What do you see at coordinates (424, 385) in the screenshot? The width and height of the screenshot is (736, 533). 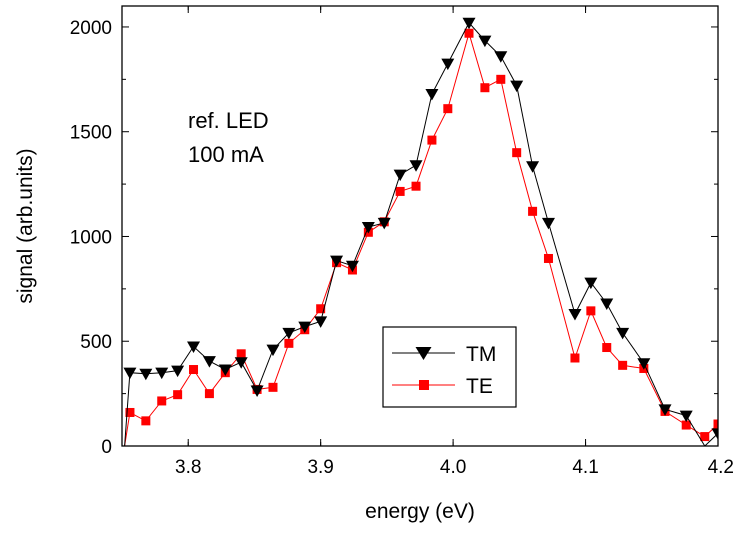 I see `legend-marker-te` at bounding box center [424, 385].